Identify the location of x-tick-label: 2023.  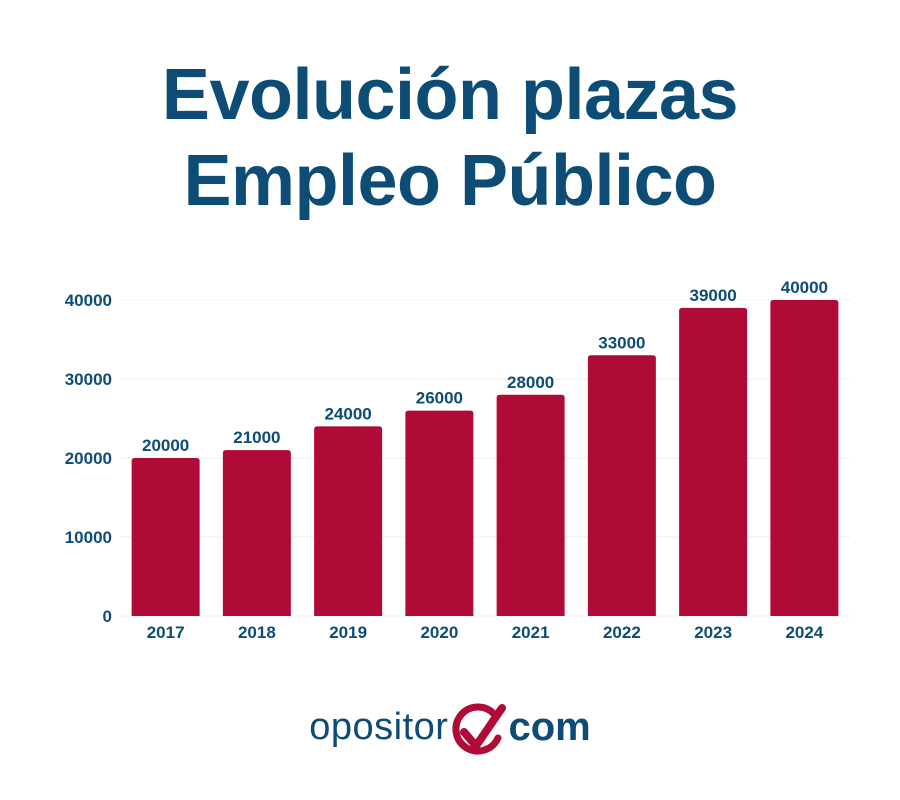
(713, 632).